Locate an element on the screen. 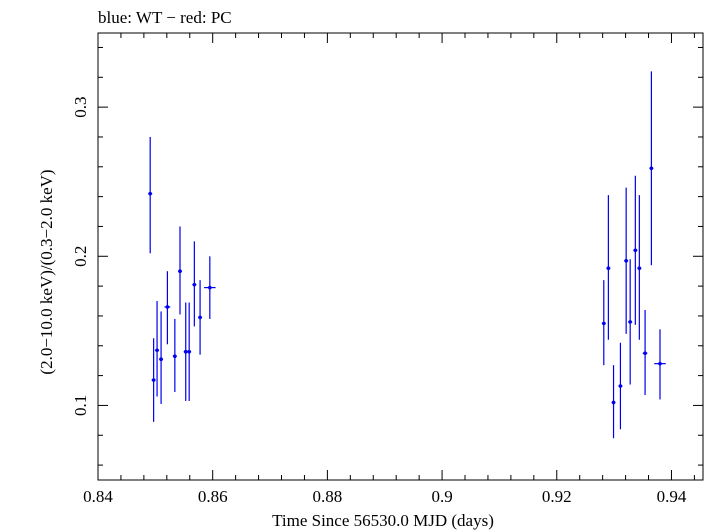 The image size is (705, 532). y-tick-label: 0.2 is located at coordinates (80, 256).